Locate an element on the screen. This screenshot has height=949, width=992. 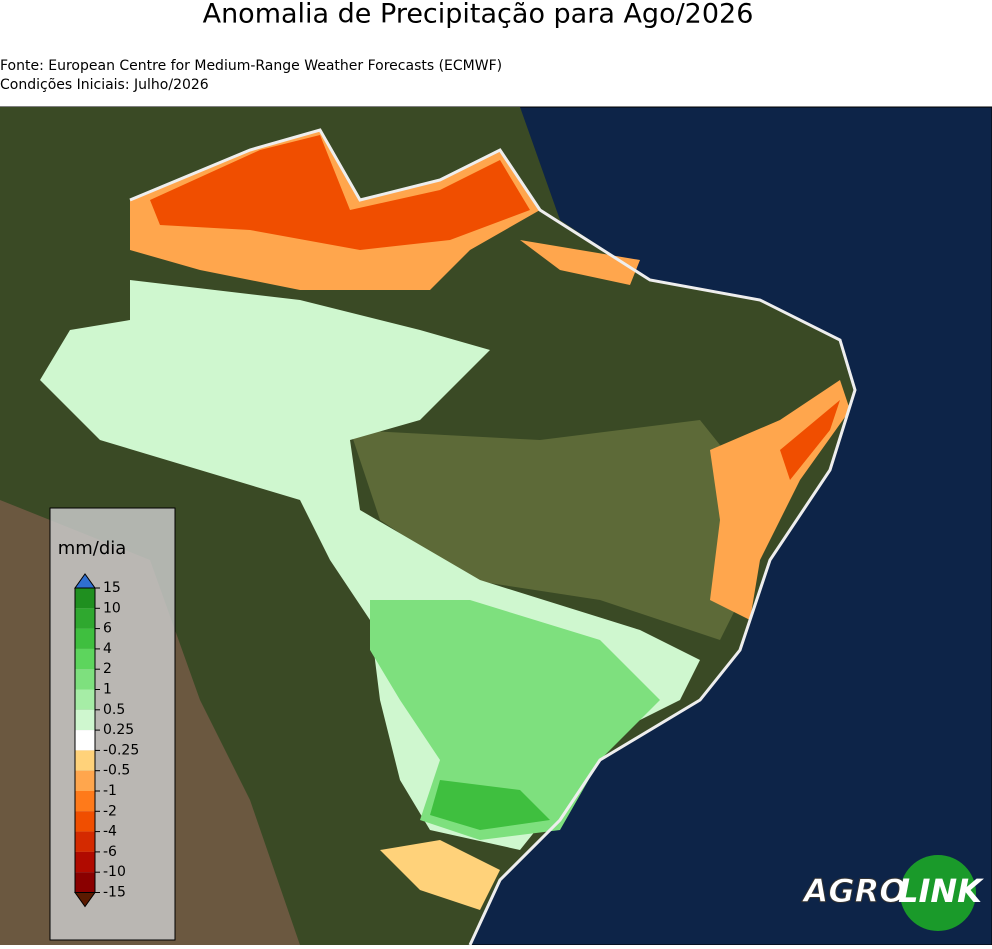
colorbar-frame is located at coordinates (85, 740).